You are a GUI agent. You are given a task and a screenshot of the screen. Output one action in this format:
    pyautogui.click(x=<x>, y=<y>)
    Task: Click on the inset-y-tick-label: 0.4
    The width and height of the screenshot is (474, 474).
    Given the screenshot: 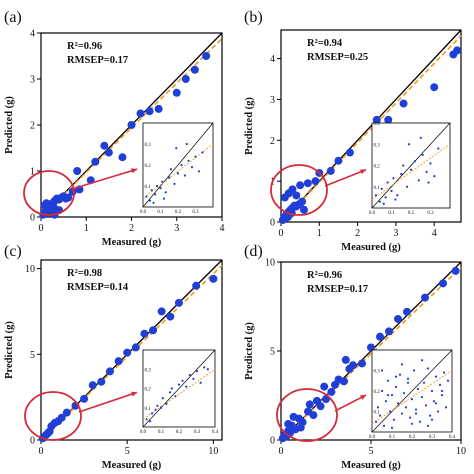 What is the action you would take?
    pyautogui.click(x=377, y=124)
    